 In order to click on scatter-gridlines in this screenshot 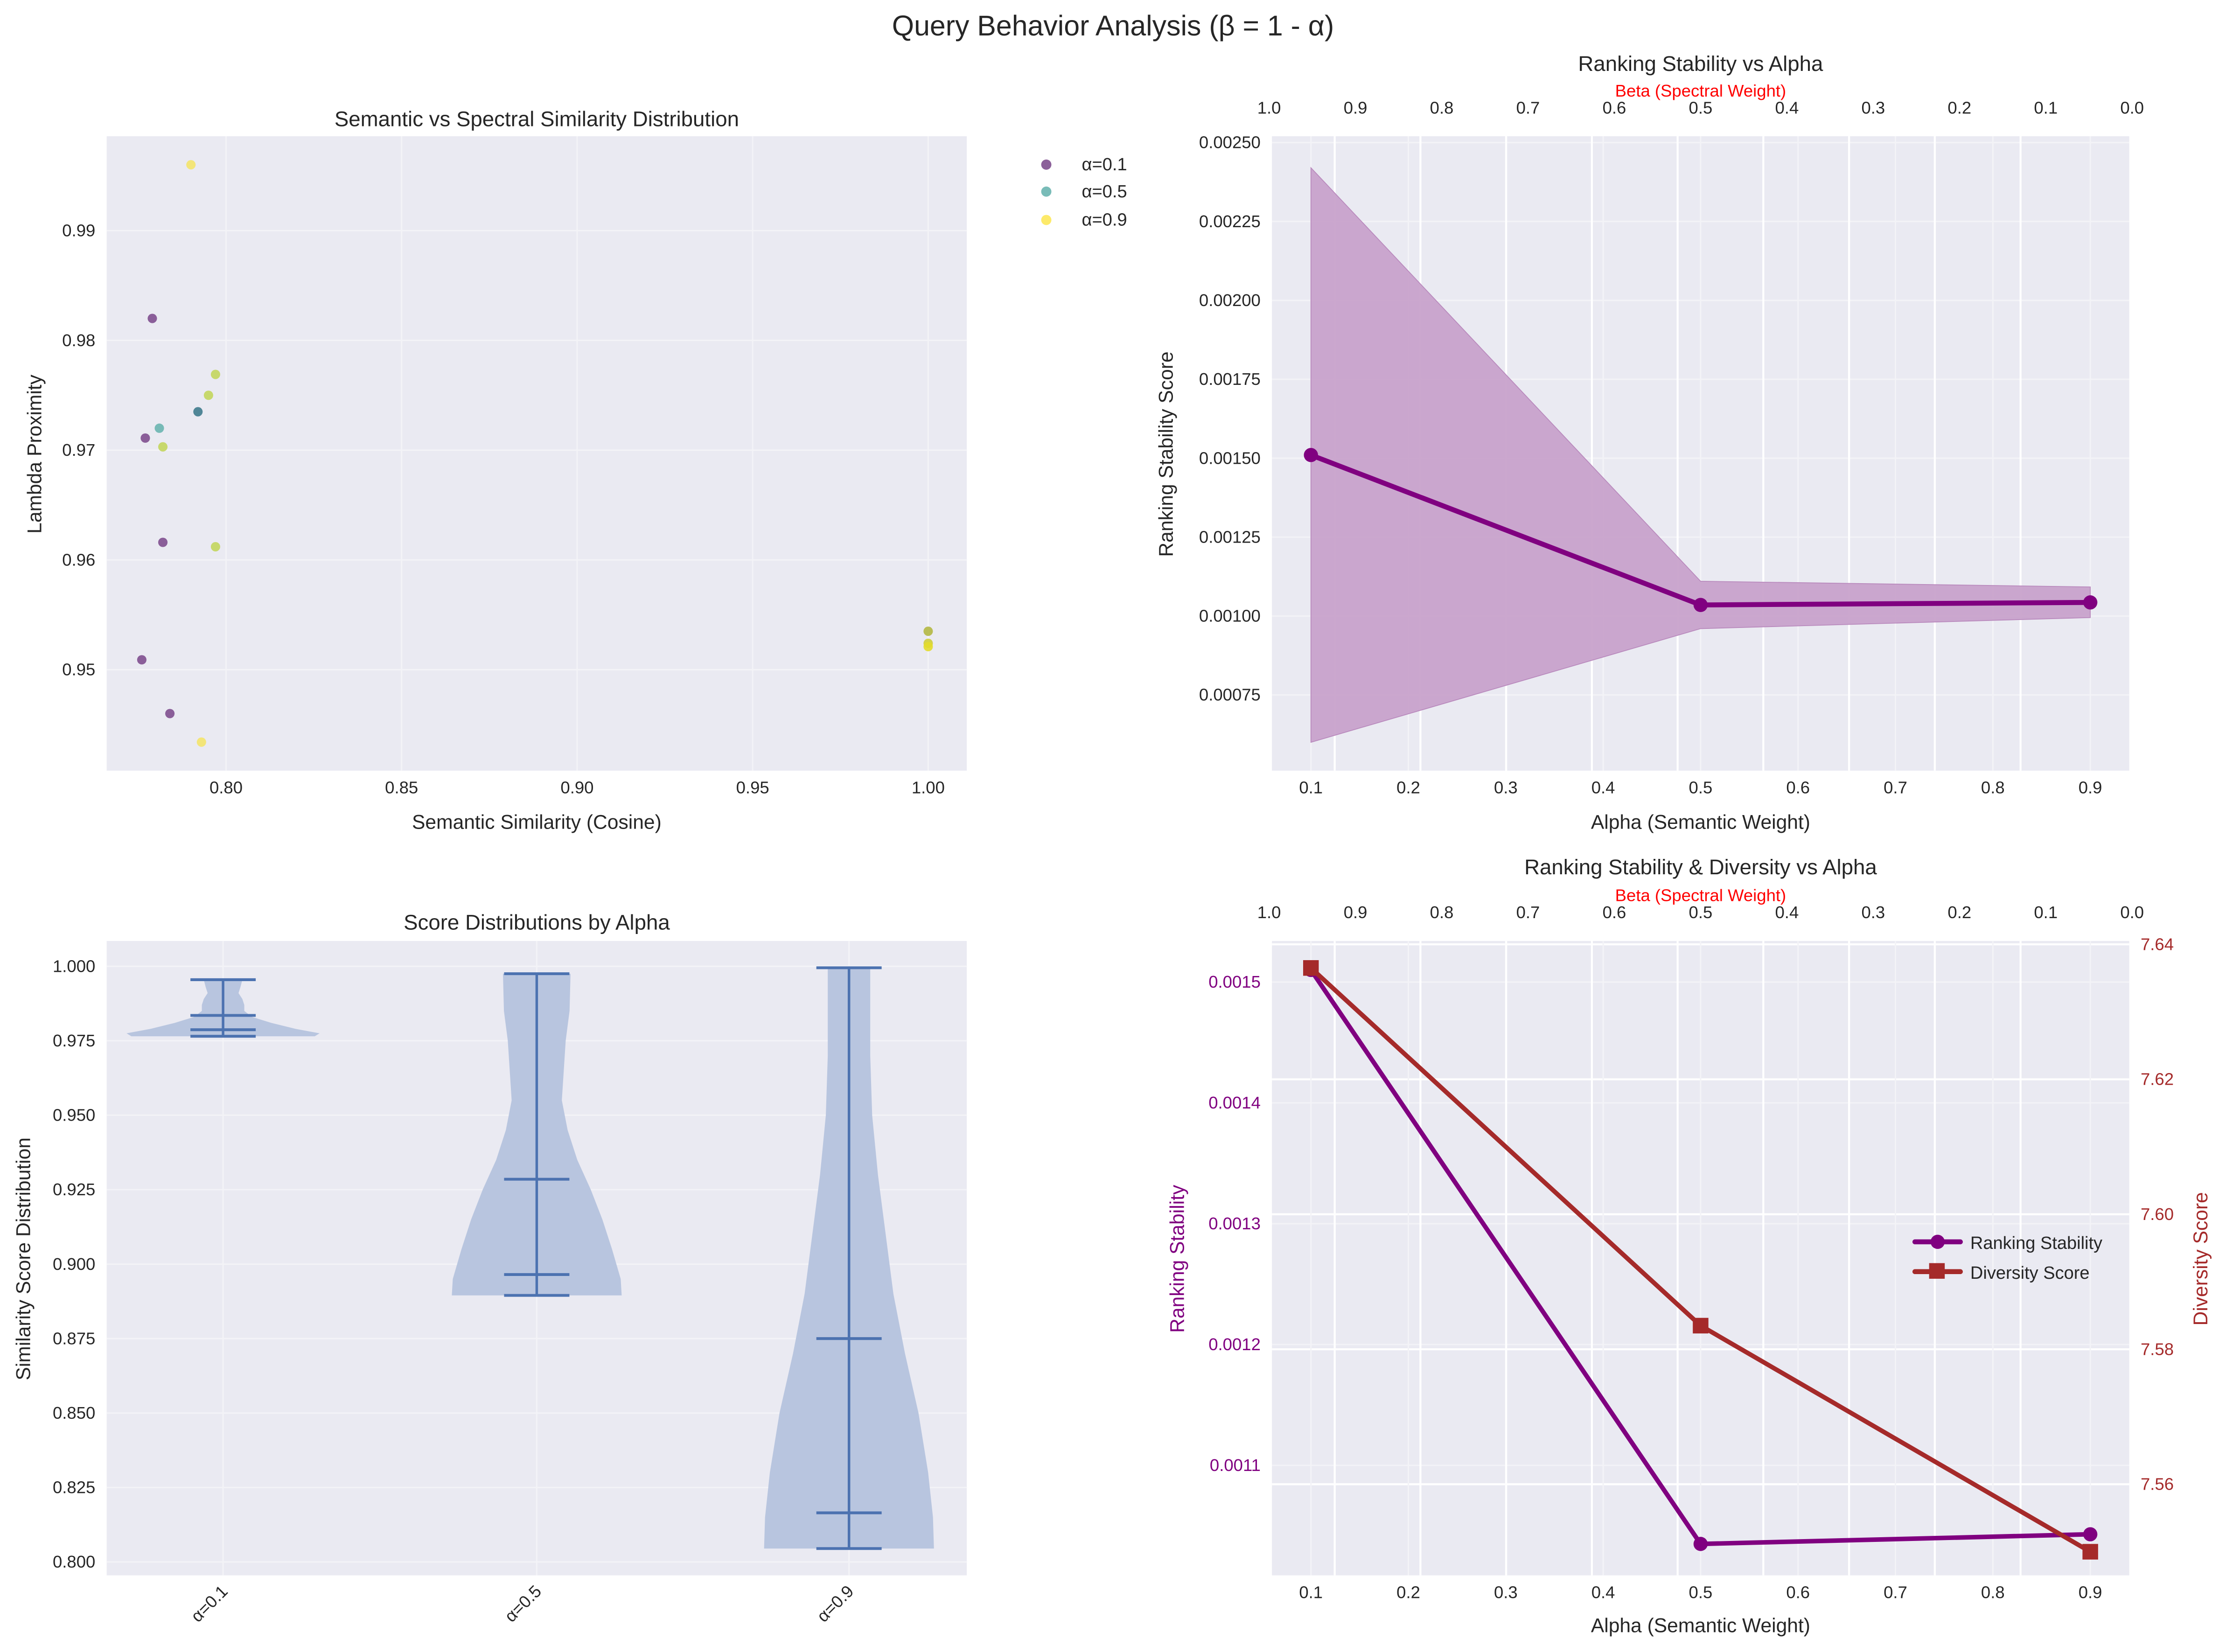, I will do `click(536, 454)`.